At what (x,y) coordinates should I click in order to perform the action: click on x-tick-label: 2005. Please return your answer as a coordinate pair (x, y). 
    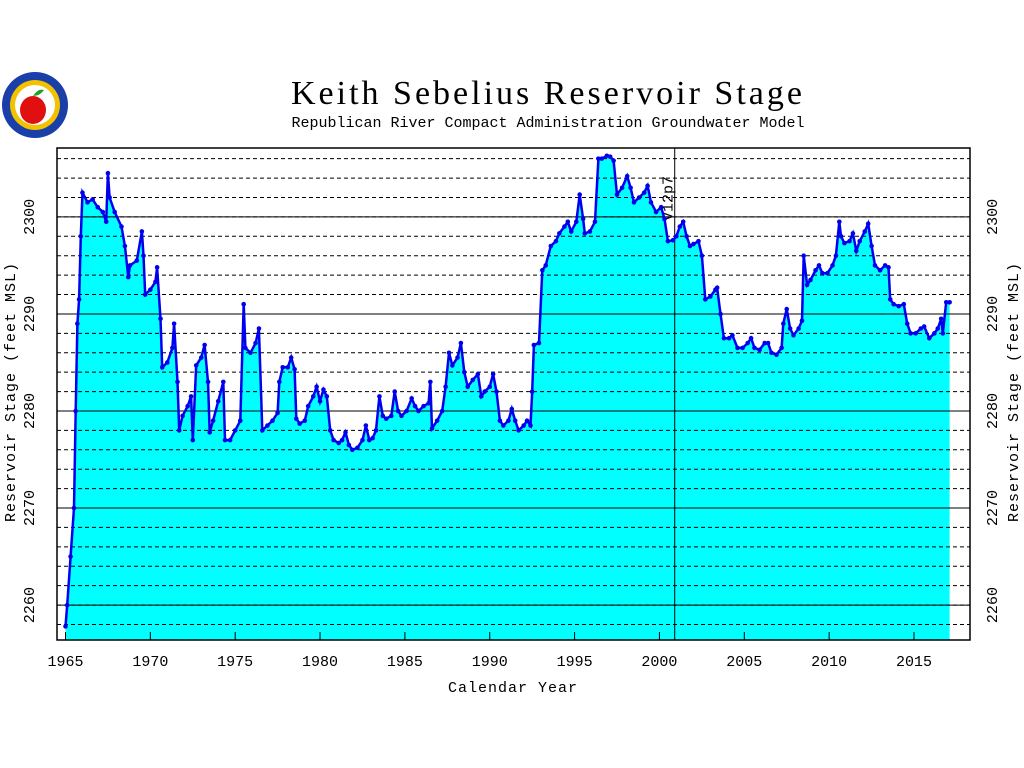
    Looking at the image, I should click on (744, 662).